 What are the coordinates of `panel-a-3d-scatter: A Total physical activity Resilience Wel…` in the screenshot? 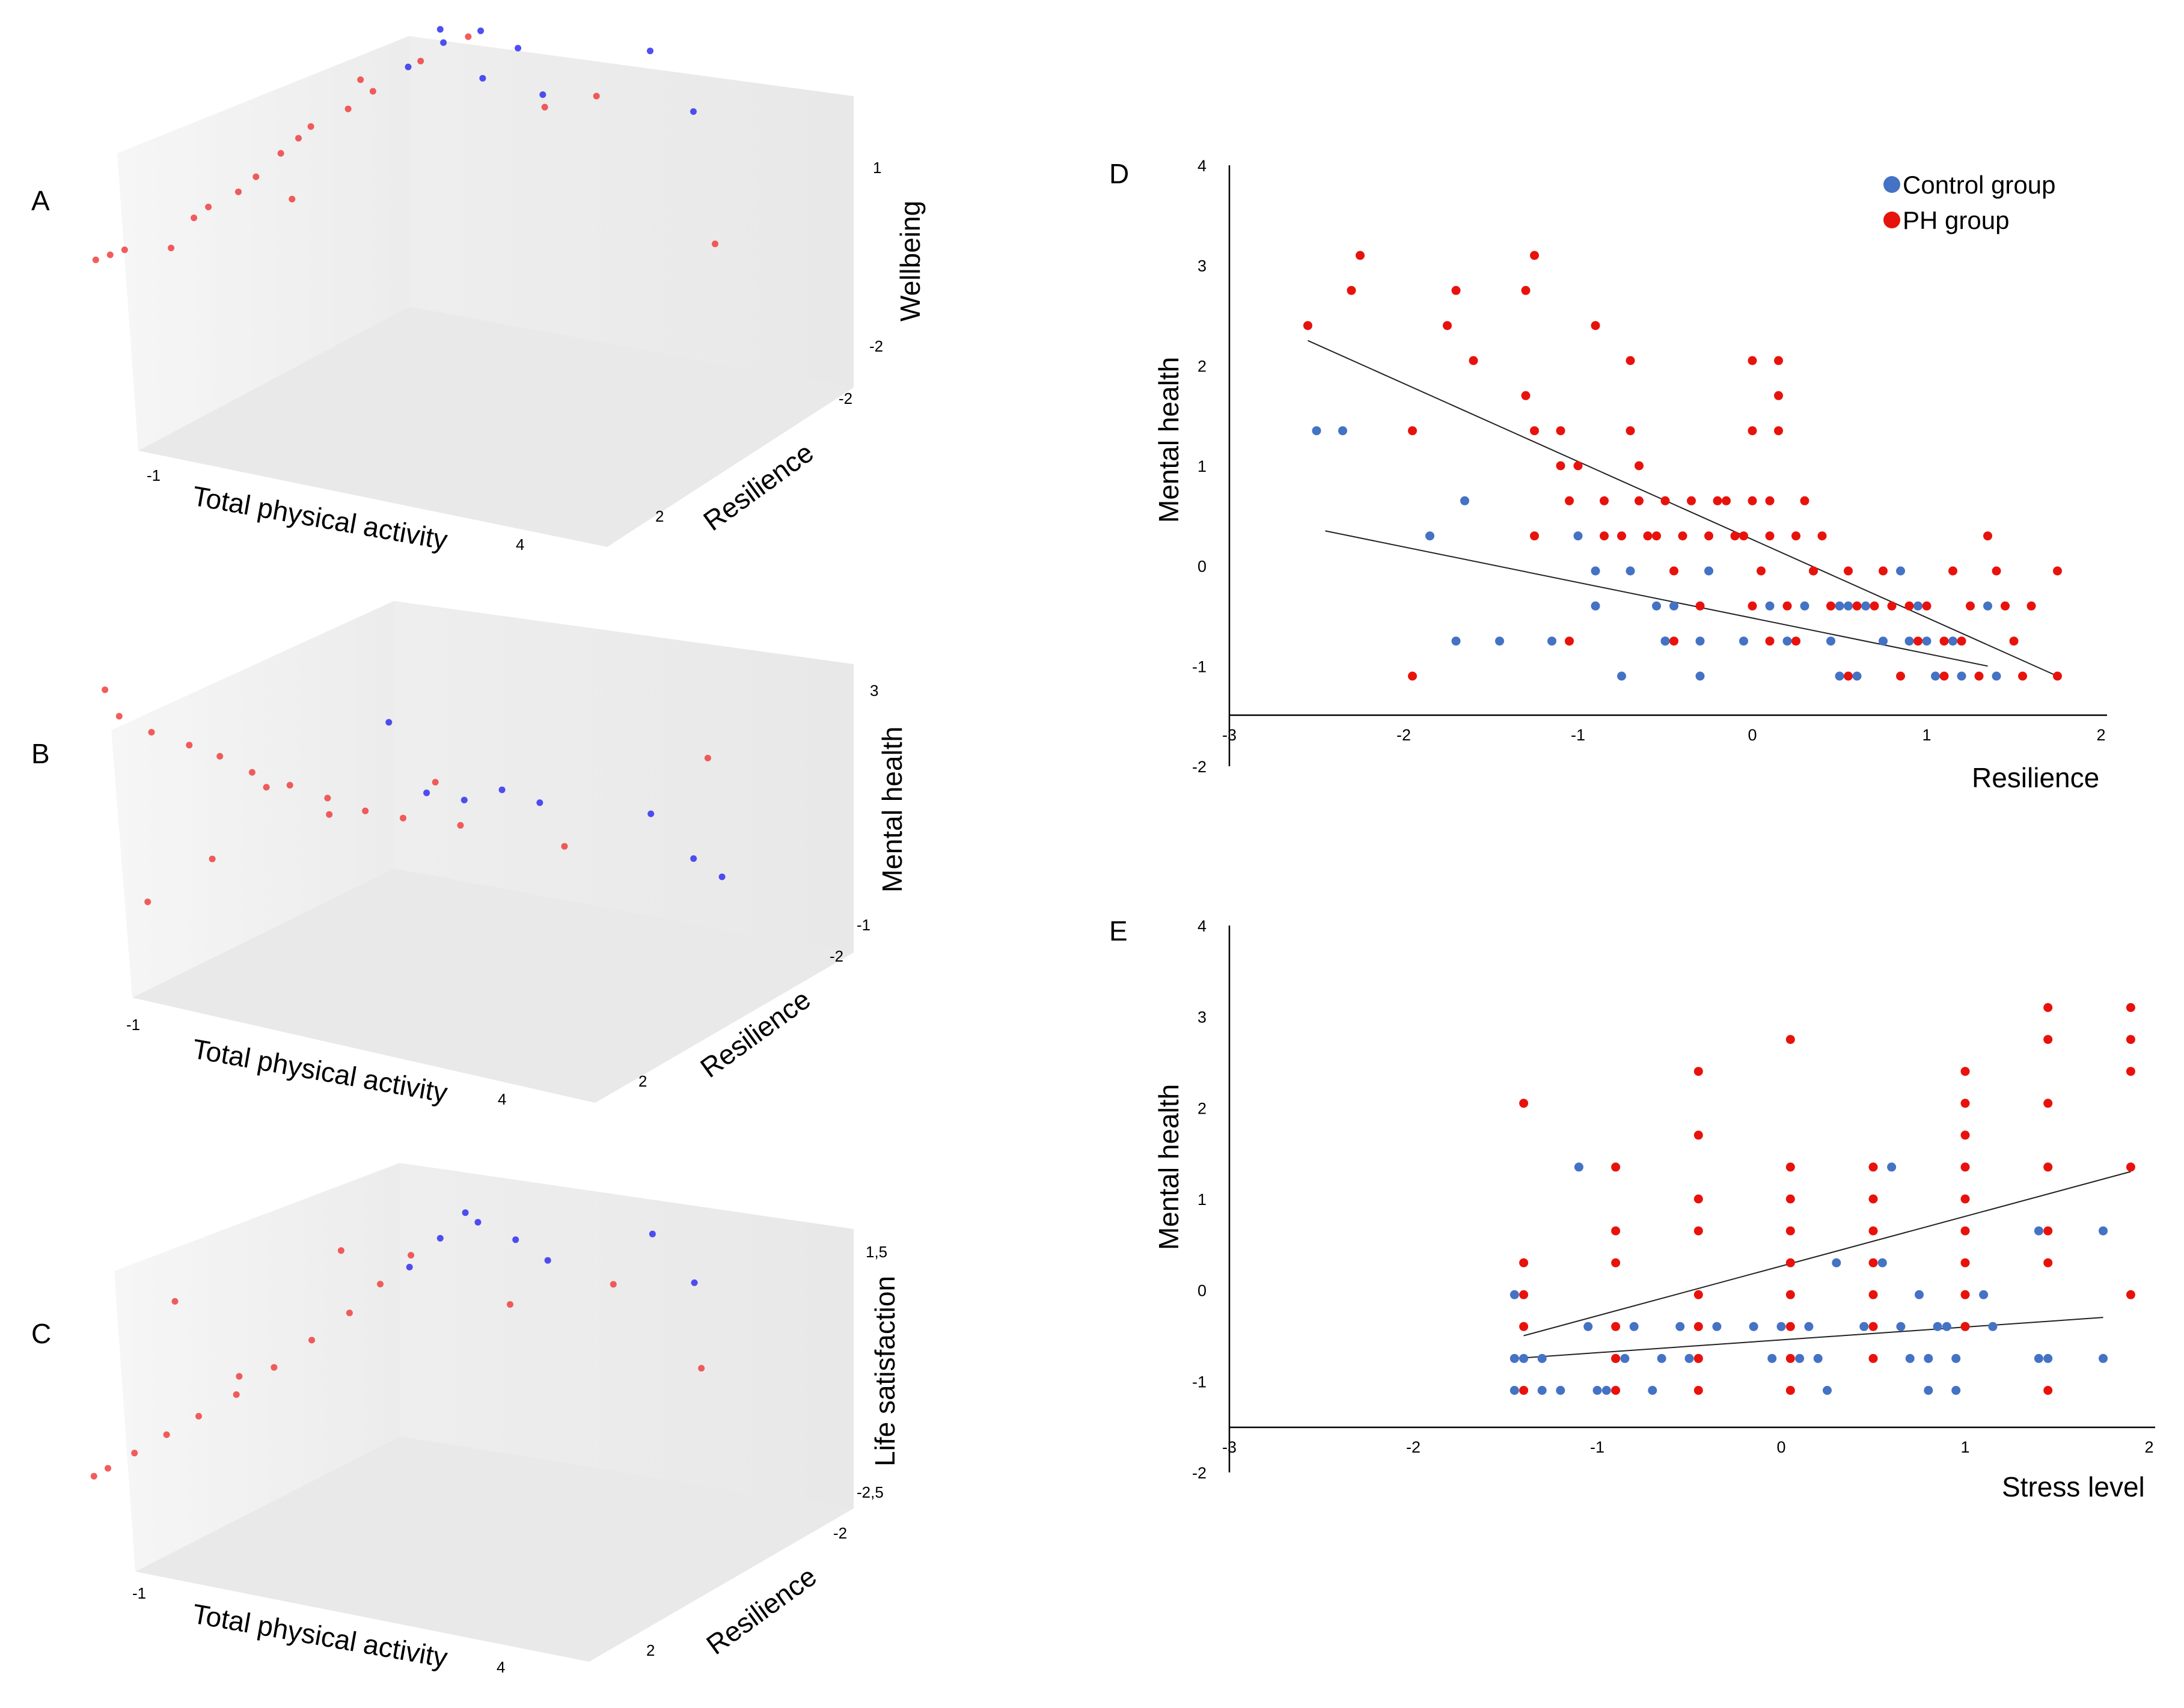 It's located at (479, 290).